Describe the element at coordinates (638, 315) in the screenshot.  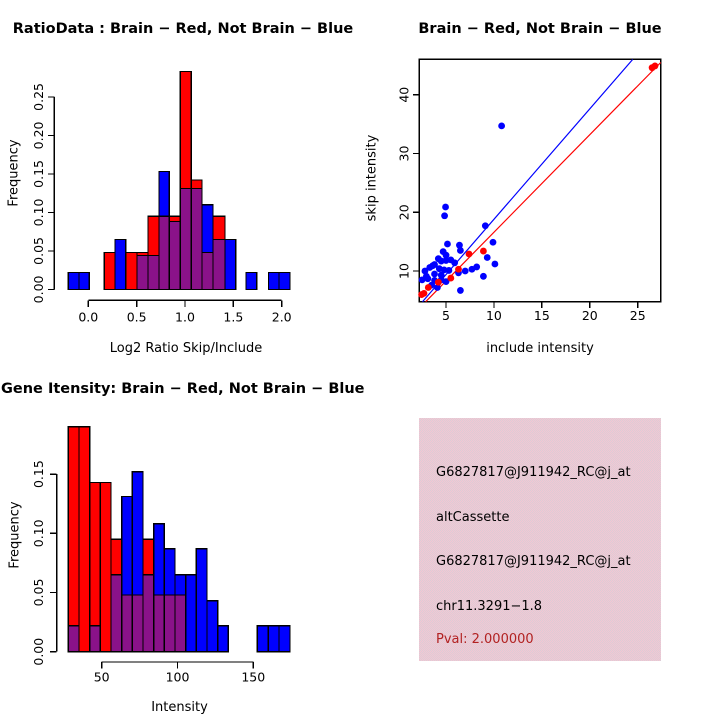
I see `x-tick-label: 25` at that location.